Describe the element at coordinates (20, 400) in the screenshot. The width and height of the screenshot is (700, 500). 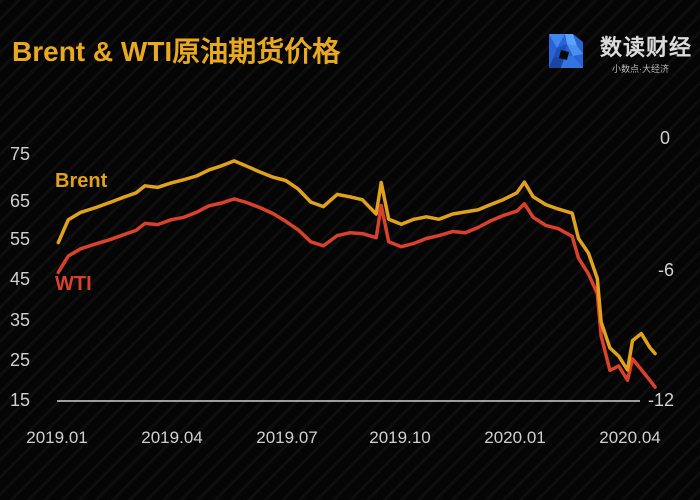
I see `y-left-tick: 15` at that location.